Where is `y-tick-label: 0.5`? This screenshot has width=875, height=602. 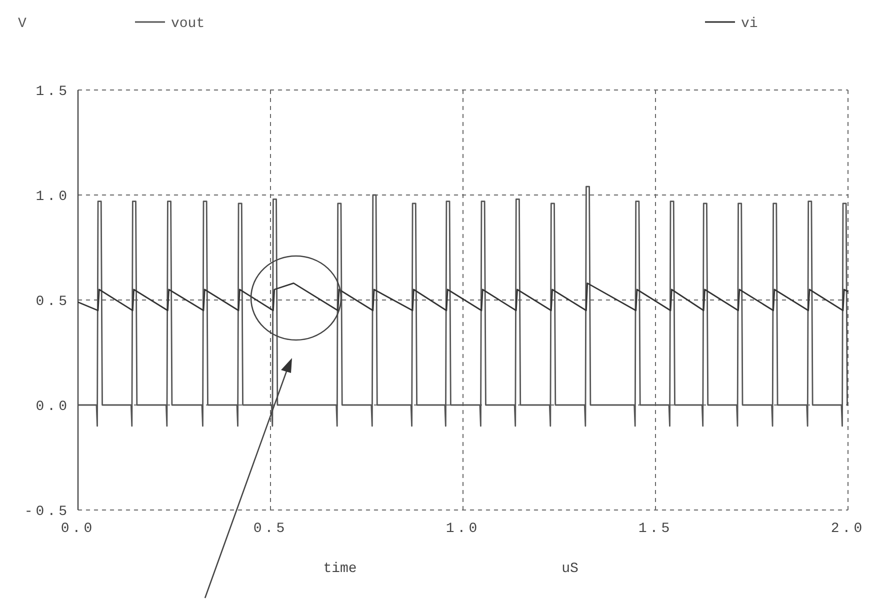
y-tick-label: 0.5 is located at coordinates (53, 302).